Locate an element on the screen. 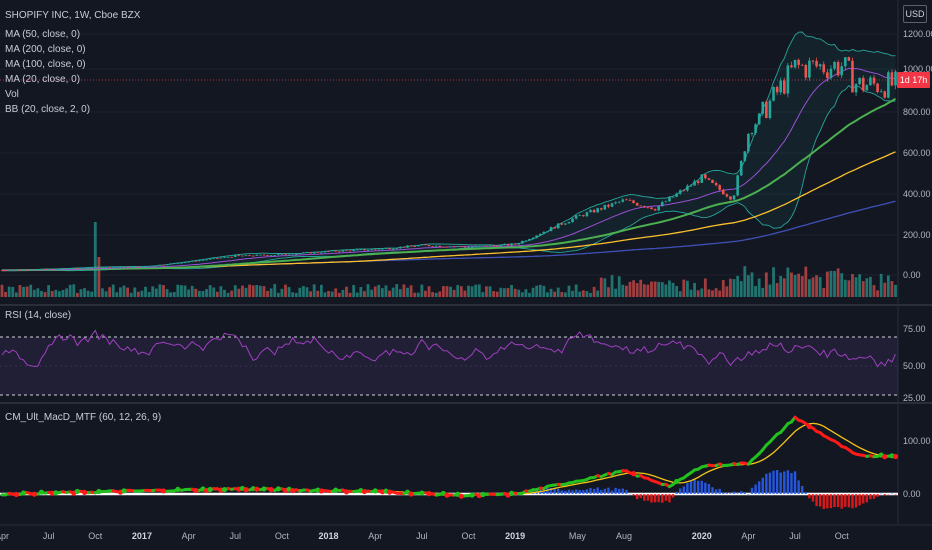  legend-ma200: MA (200, close, 0) is located at coordinates (45, 49).